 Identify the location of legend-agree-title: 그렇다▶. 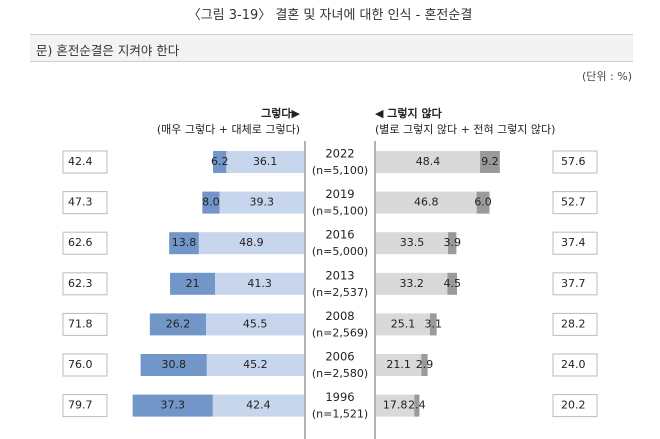
(280, 113).